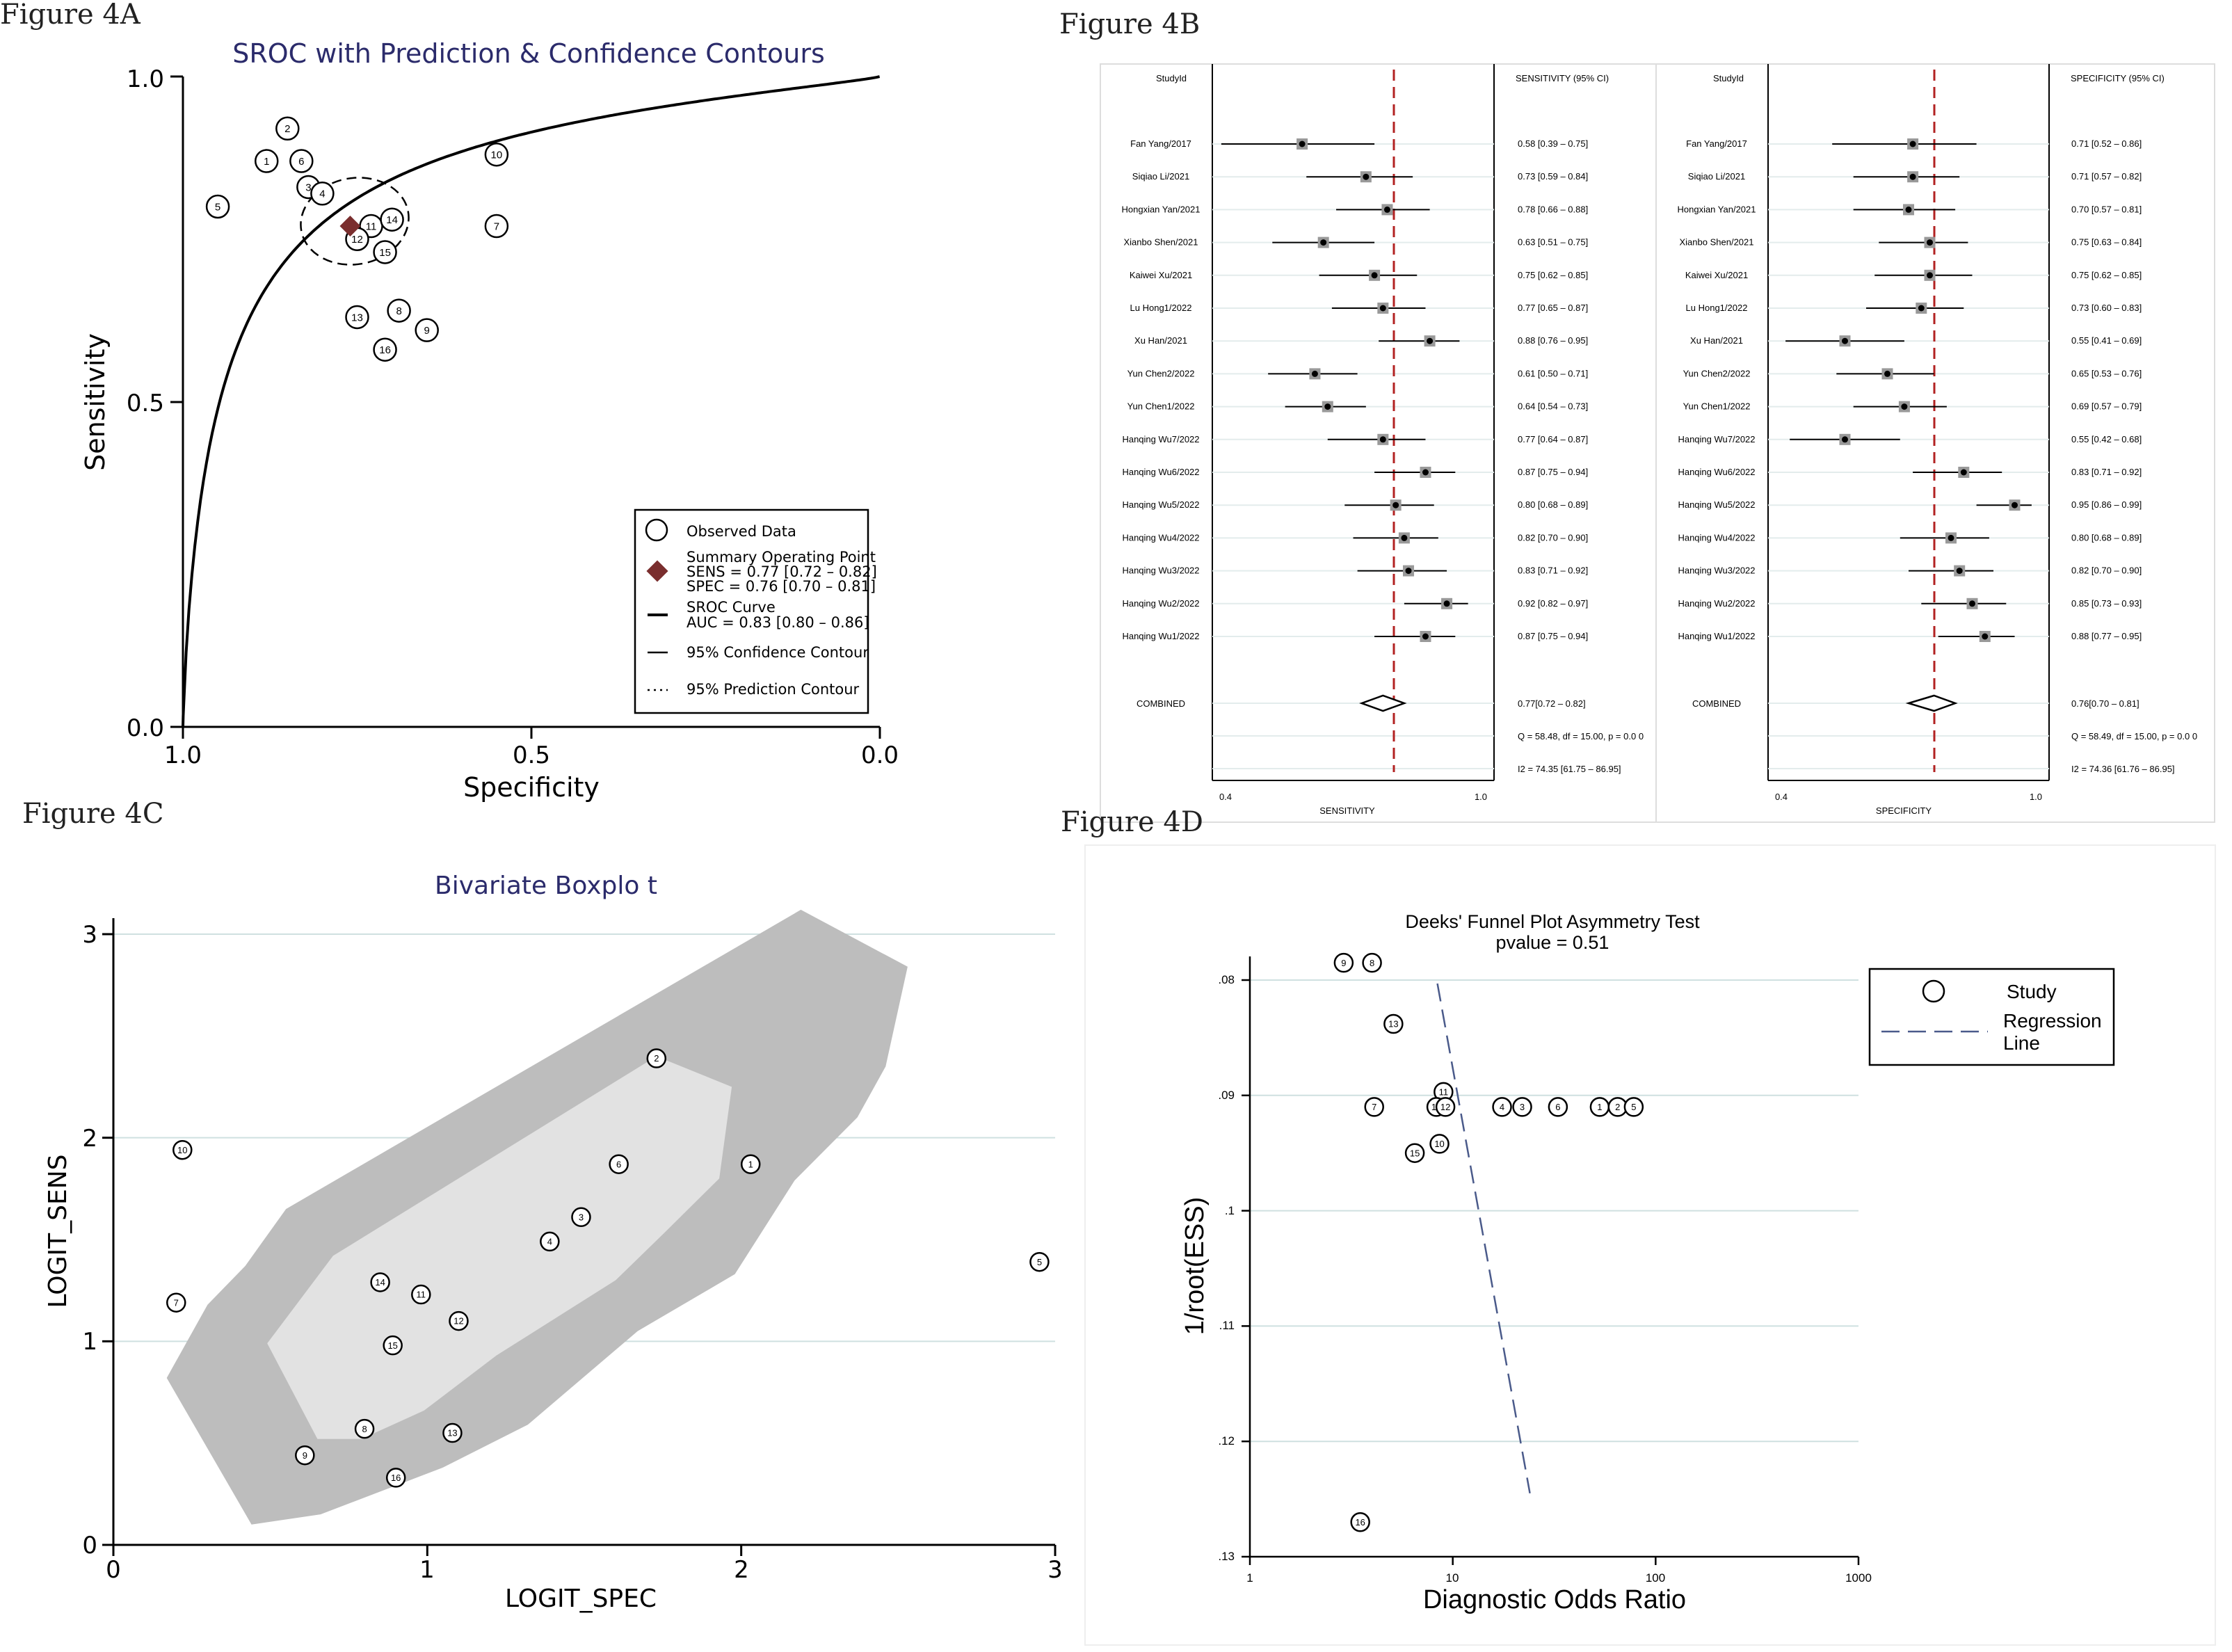  What do you see at coordinates (1553, 243) in the screenshot?
I see `sens-ci-text: 0.63 [0.51 – 0.75]` at bounding box center [1553, 243].